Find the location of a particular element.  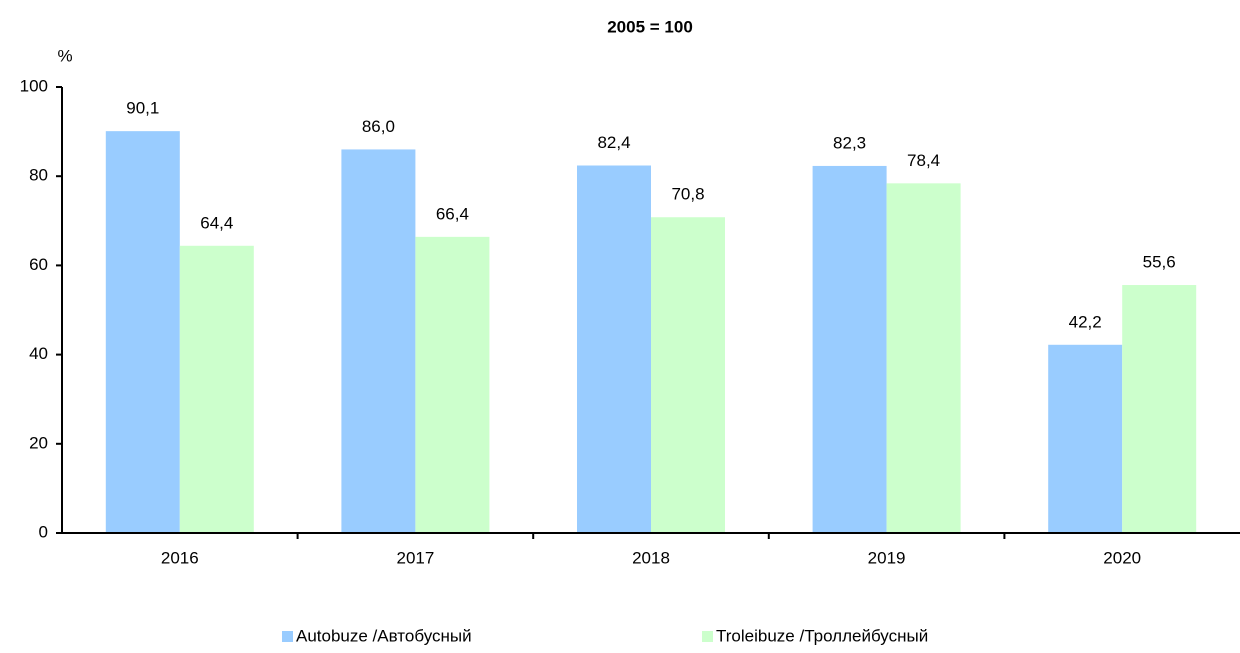

y-tick-label: 20 is located at coordinates (38, 442).